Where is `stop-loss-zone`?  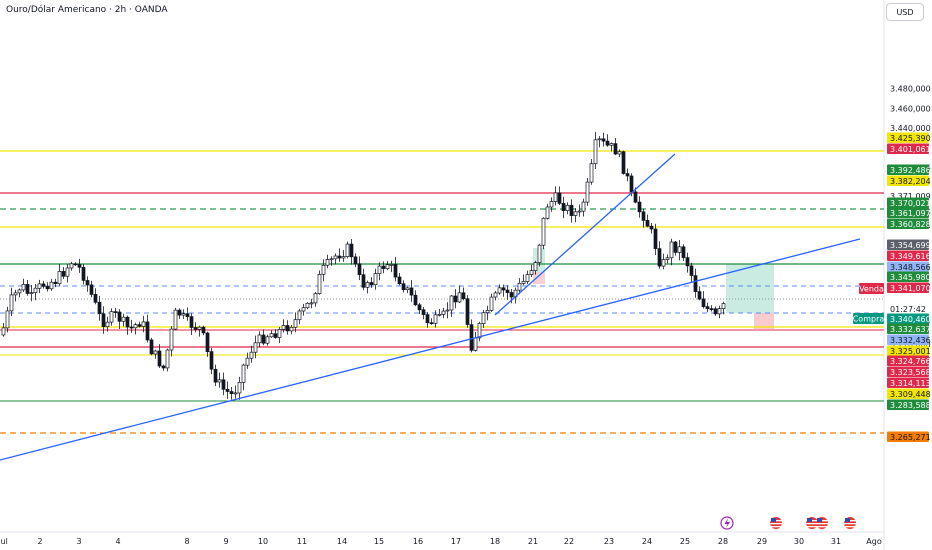
stop-loss-zone is located at coordinates (764, 321).